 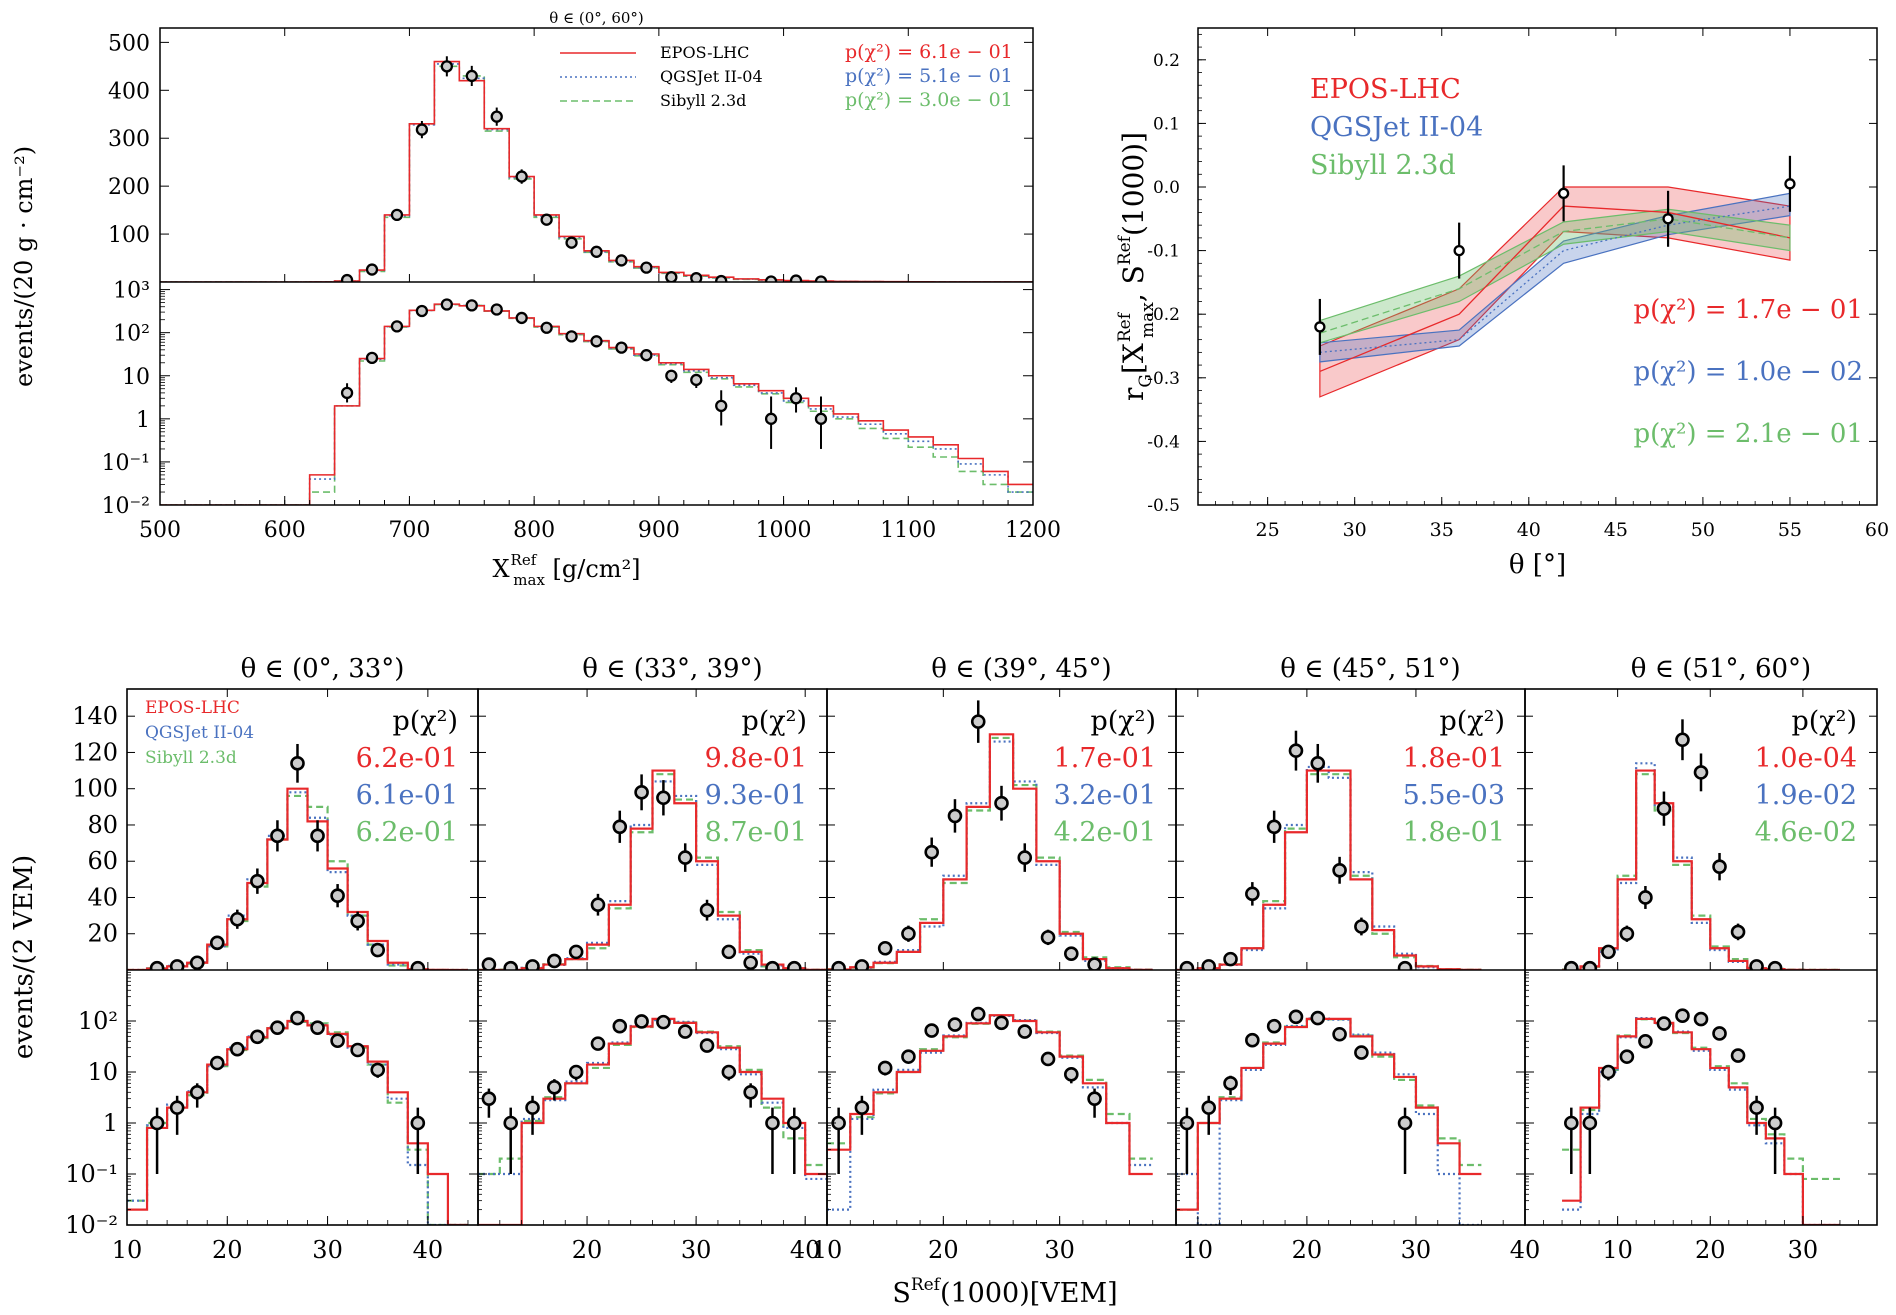 I want to click on xmax-xtick-label: 1100, so click(x=908, y=530).